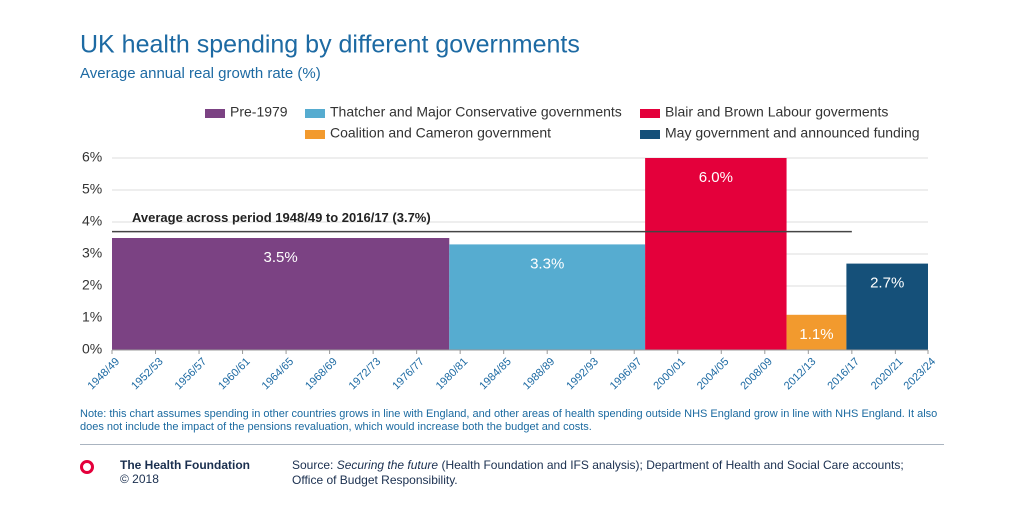  What do you see at coordinates (92, 253) in the screenshot?
I see `y-tick-label: 3%` at bounding box center [92, 253].